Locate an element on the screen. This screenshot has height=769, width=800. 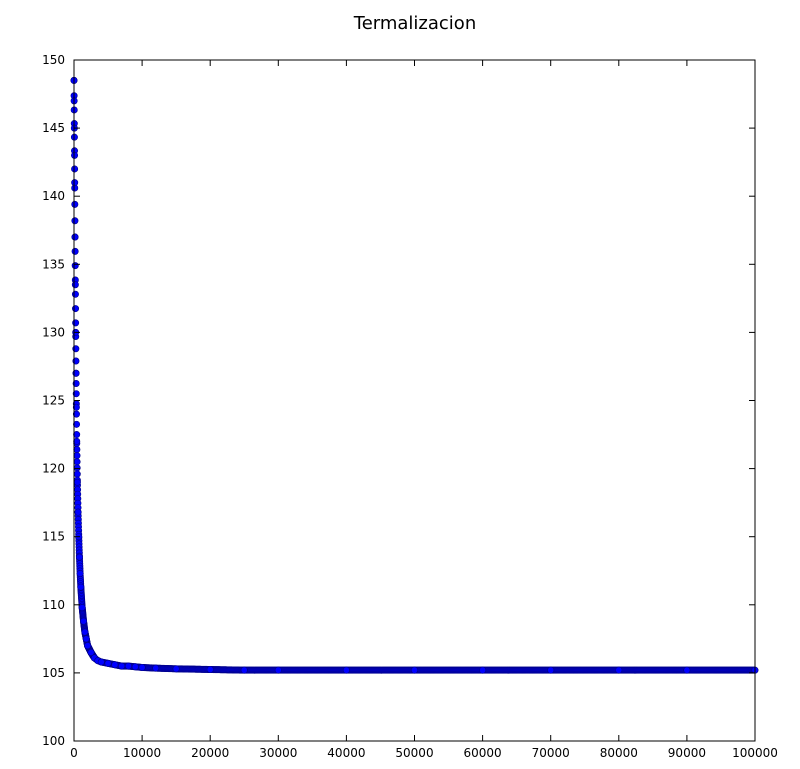
y-tick-label: 150 is located at coordinates (53, 60).